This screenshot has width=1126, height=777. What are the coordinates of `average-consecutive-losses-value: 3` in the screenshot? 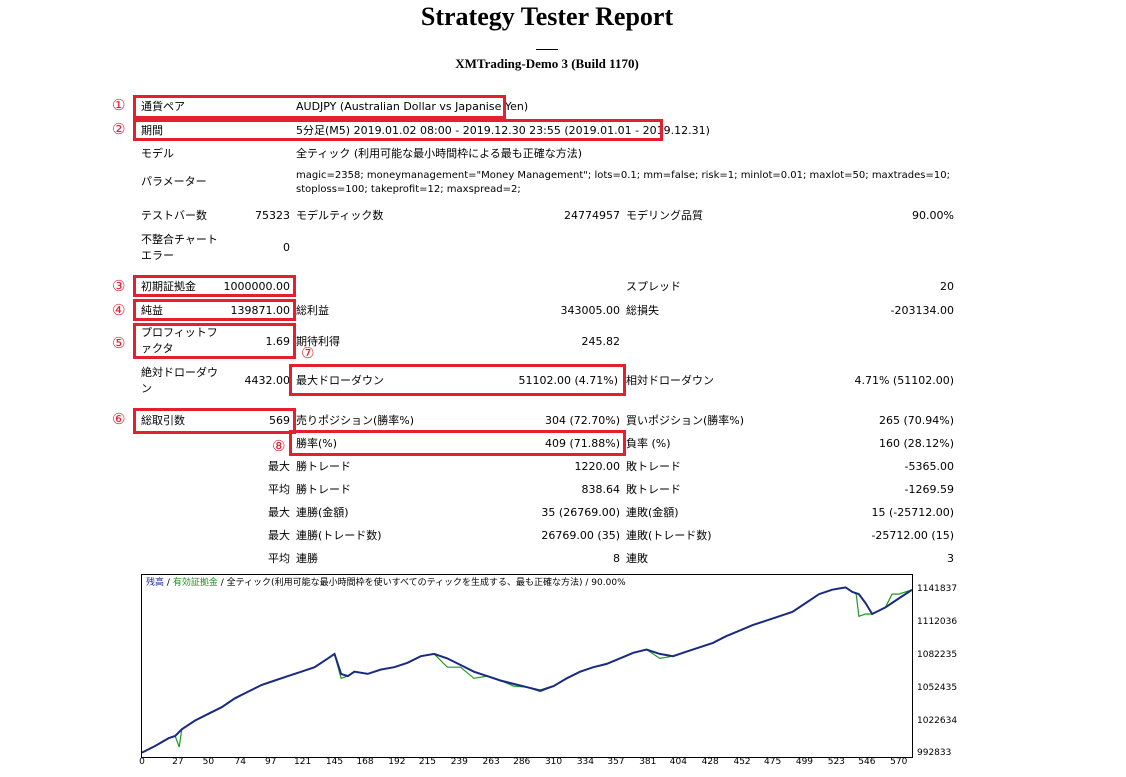 It's located at (950, 558).